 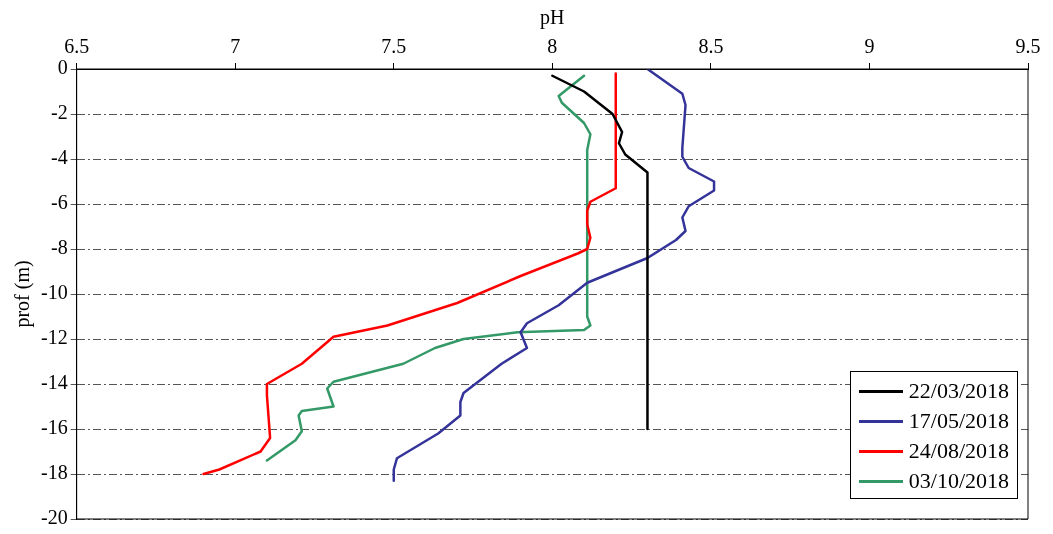 What do you see at coordinates (235, 46) in the screenshot?
I see `x-tick-label: 7` at bounding box center [235, 46].